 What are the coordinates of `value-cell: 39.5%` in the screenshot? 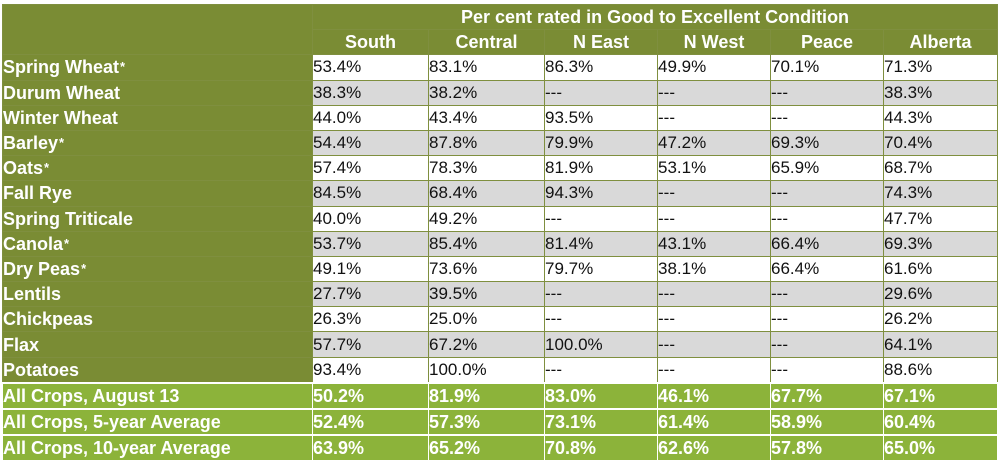 It's located at (486, 294).